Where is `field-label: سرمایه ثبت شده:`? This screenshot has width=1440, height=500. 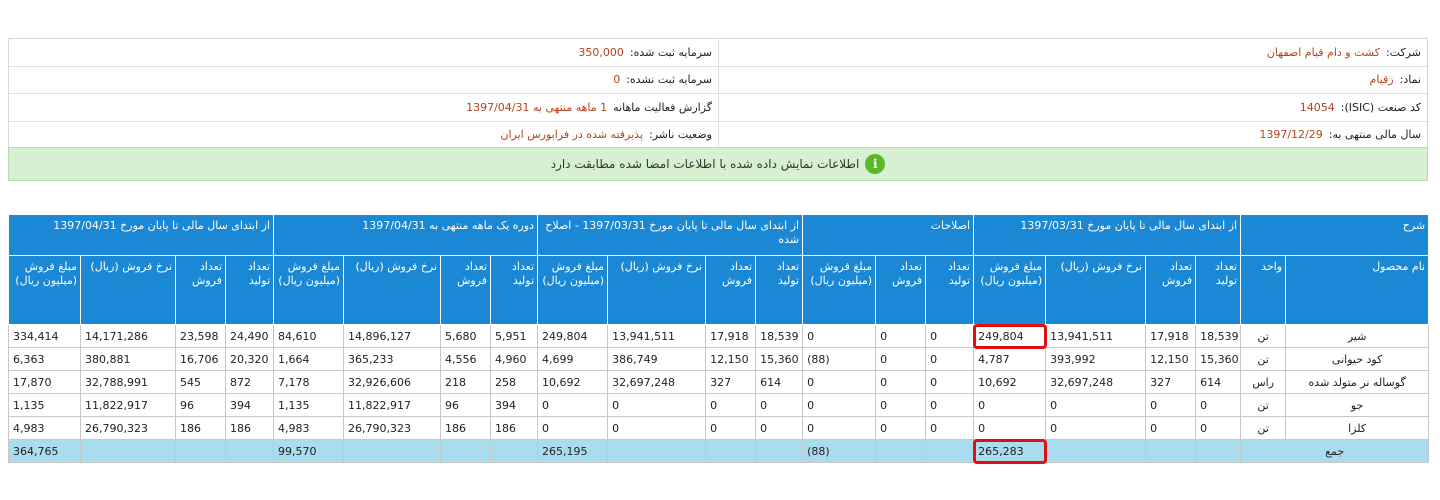
field-label: سرمایه ثبت شده: is located at coordinates (670, 52).